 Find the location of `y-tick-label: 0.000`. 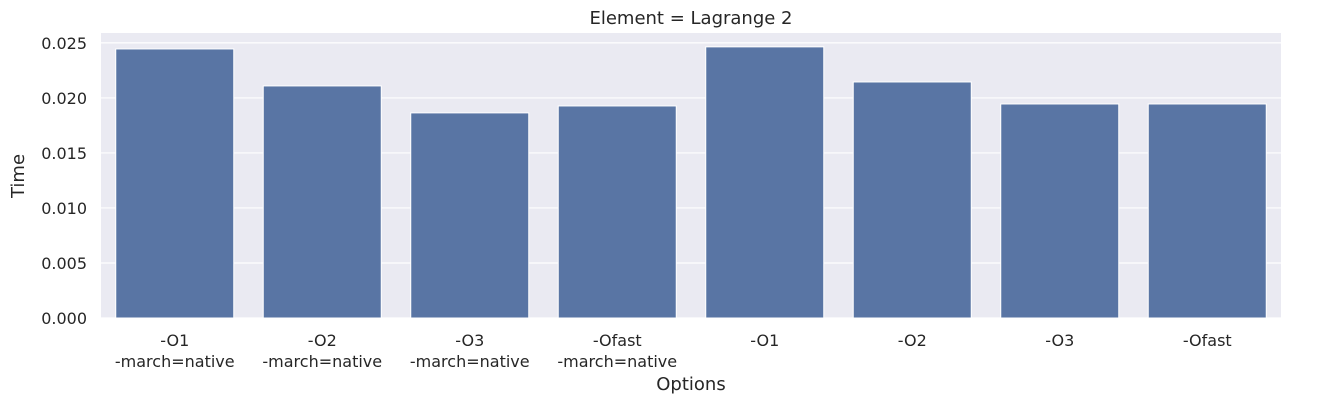

y-tick-label: 0.000 is located at coordinates (64, 318).